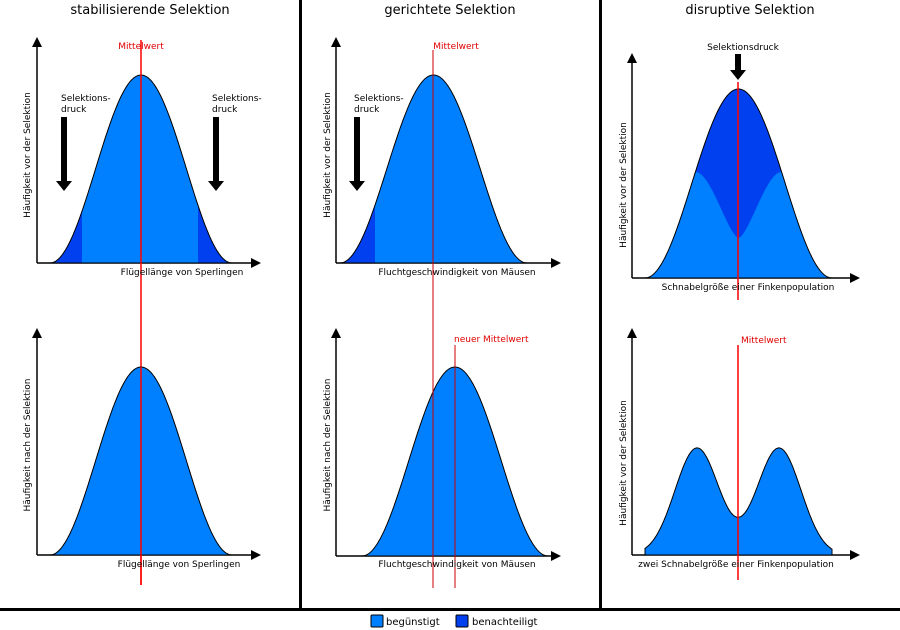 Image resolution: width=900 pixels, height=630 pixels. What do you see at coordinates (74, 110) in the screenshot?
I see `pressure-label-left: druck` at bounding box center [74, 110].